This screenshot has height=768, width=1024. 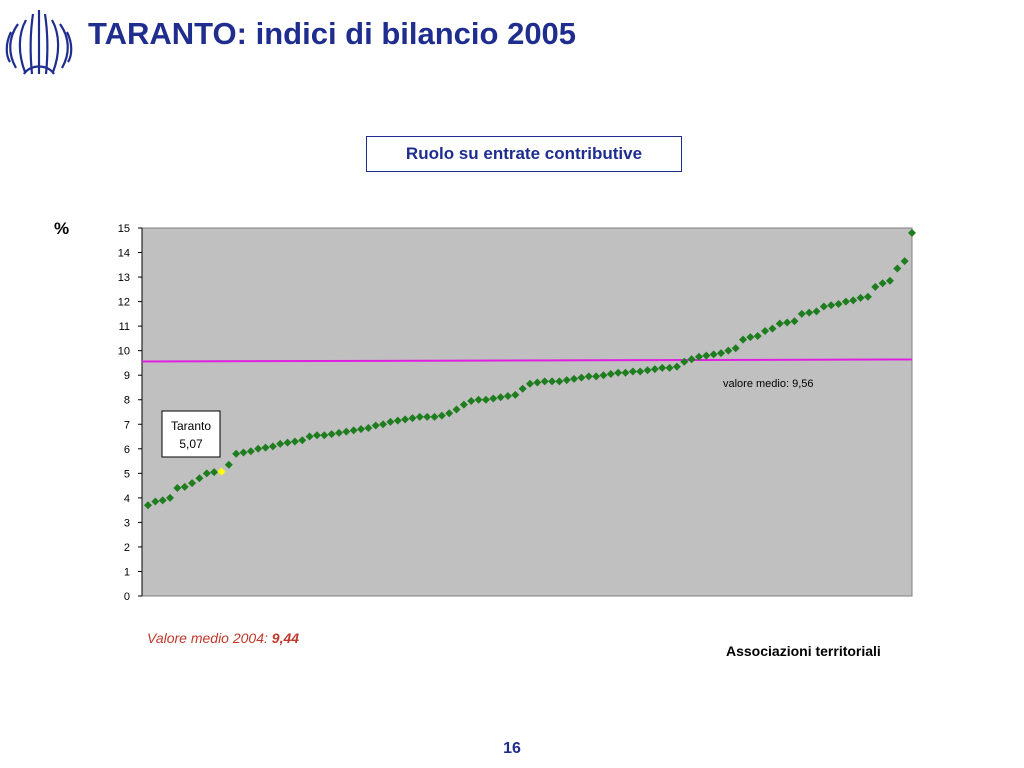 What do you see at coordinates (127, 572) in the screenshot?
I see `y-tick-label: 1` at bounding box center [127, 572].